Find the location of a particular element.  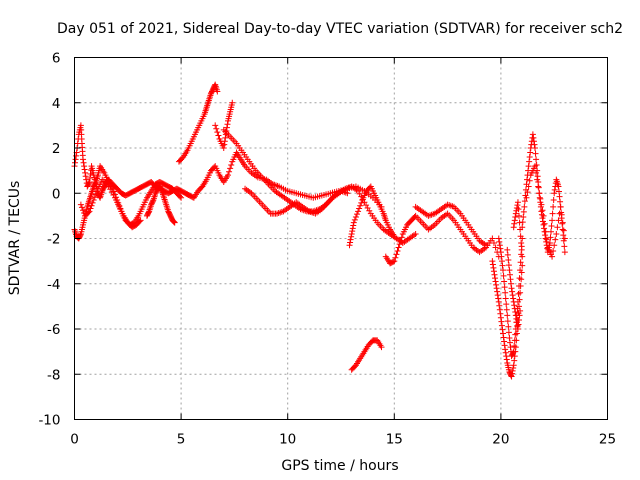

x-tick-label: 5 is located at coordinates (181, 440).